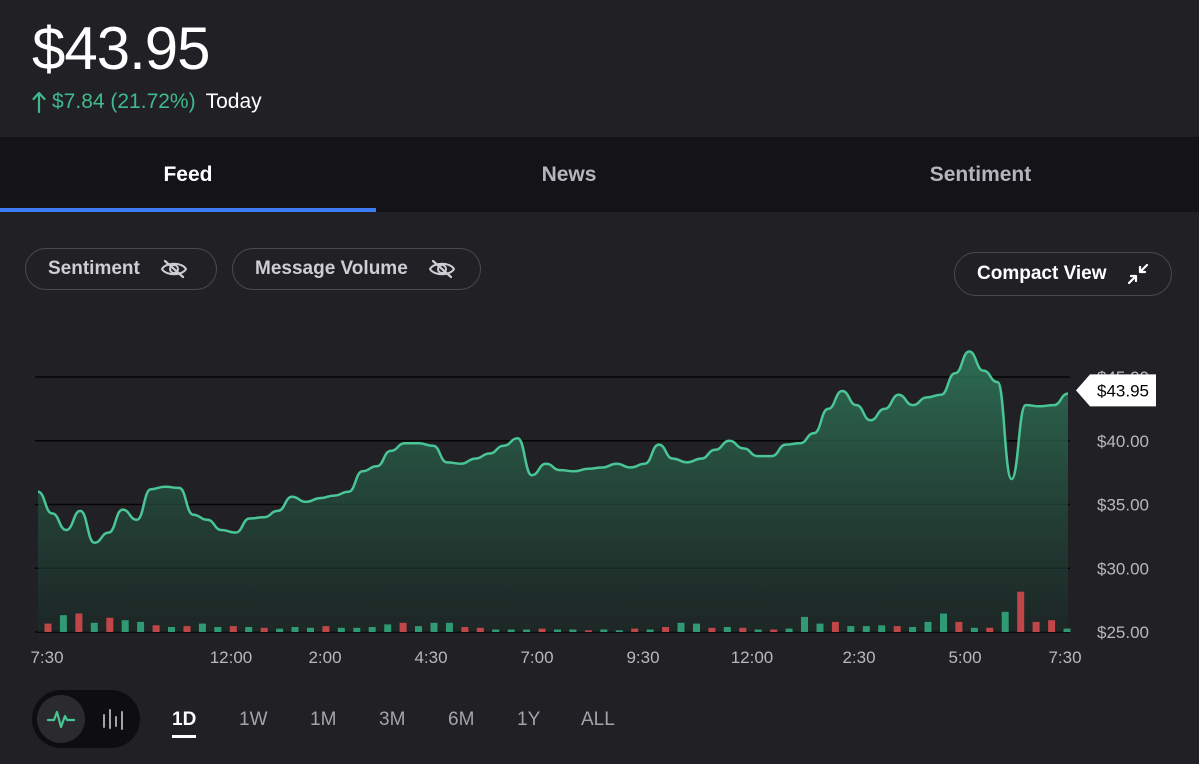 This screenshot has height=764, width=1199. What do you see at coordinates (461, 719) in the screenshot?
I see `range-6m: 6M` at bounding box center [461, 719].